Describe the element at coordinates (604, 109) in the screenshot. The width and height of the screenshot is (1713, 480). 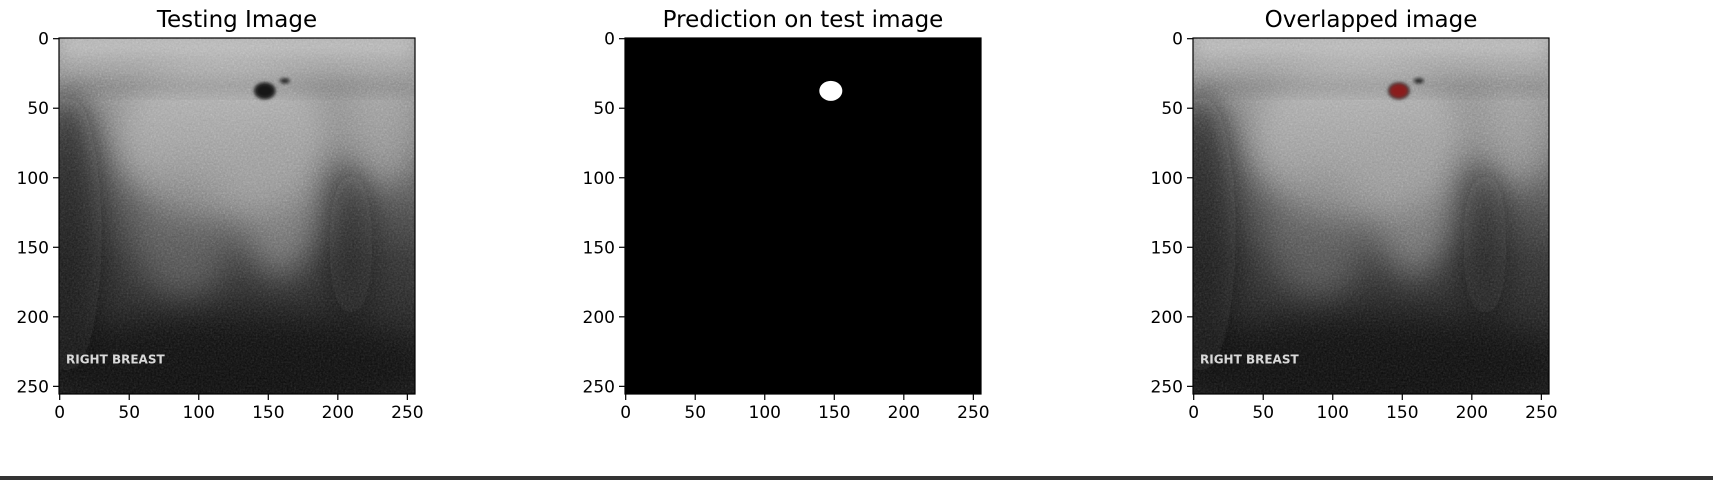
I see `prediction-y-tick-label: 50` at that location.